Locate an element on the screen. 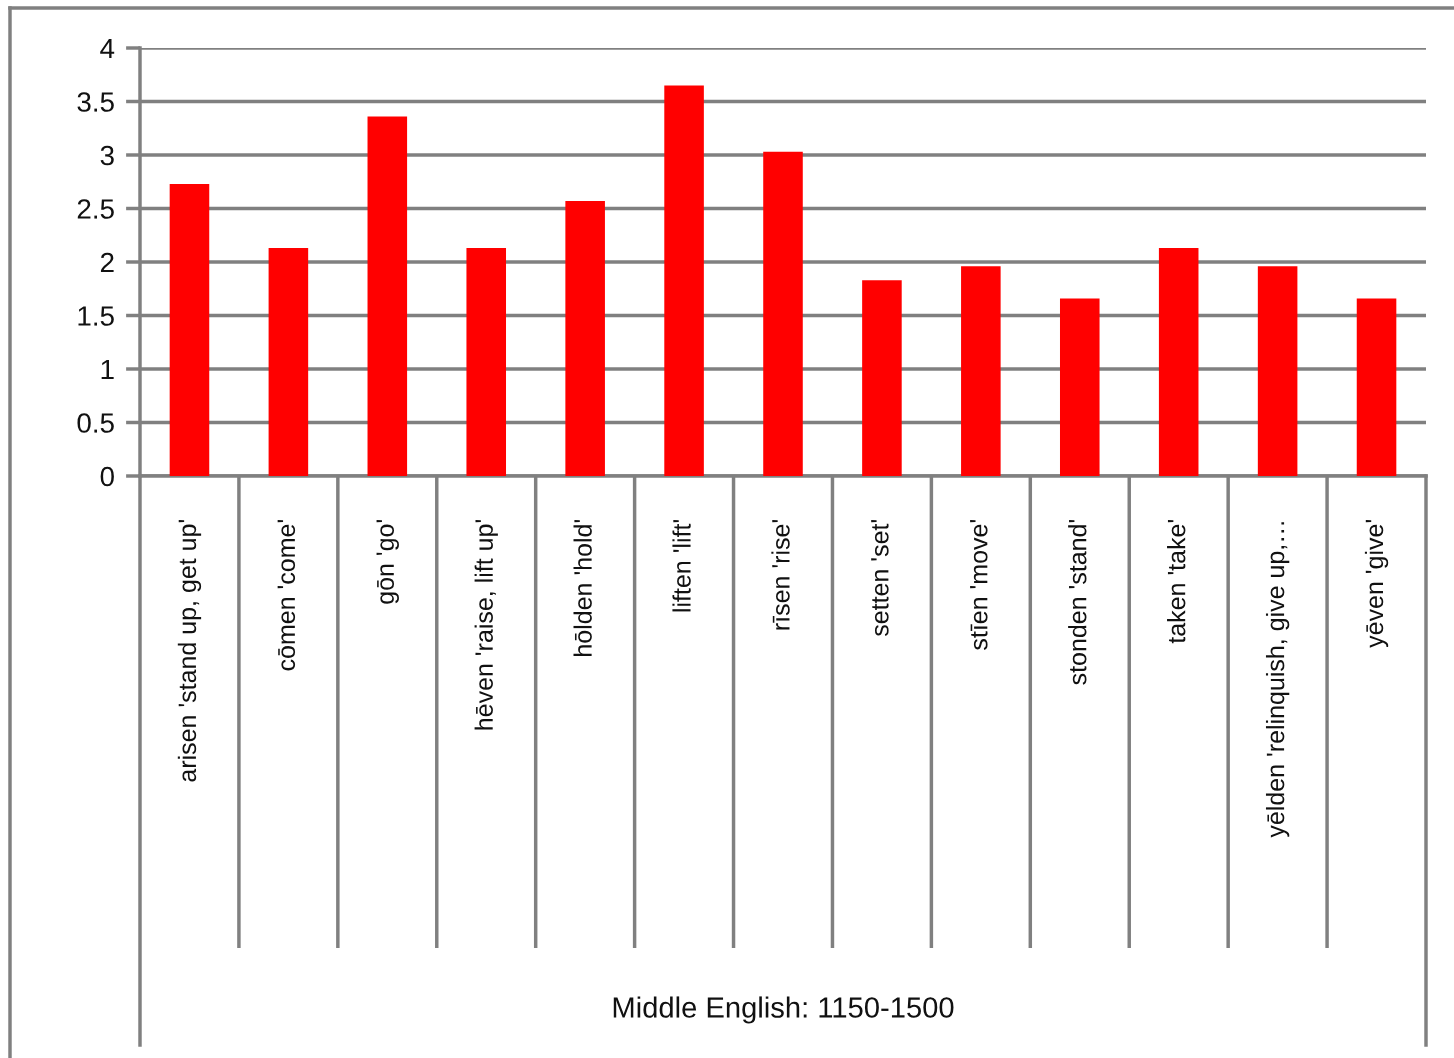 Image resolution: width=1454 pixels, height=1058 pixels. y-tick-label: 0.5 is located at coordinates (95, 423).